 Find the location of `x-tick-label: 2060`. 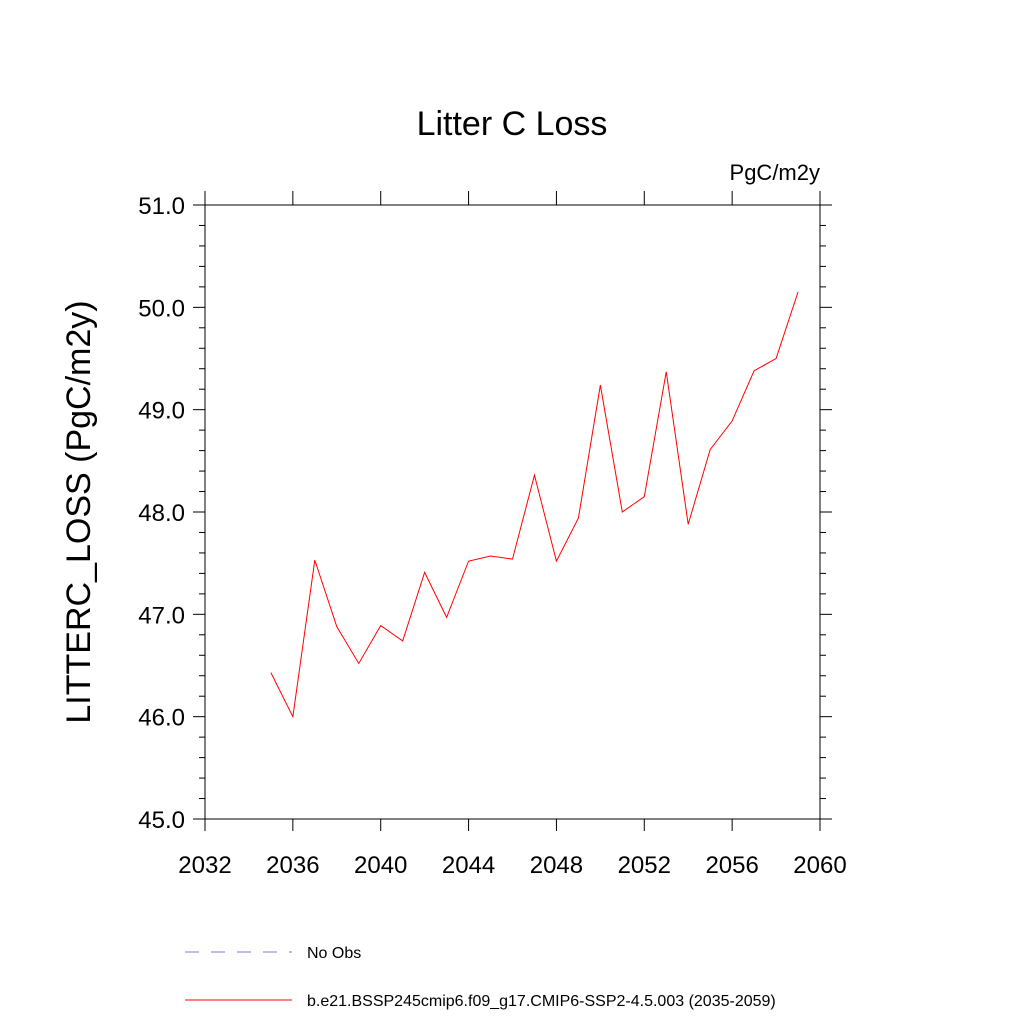

x-tick-label: 2060 is located at coordinates (819, 865).